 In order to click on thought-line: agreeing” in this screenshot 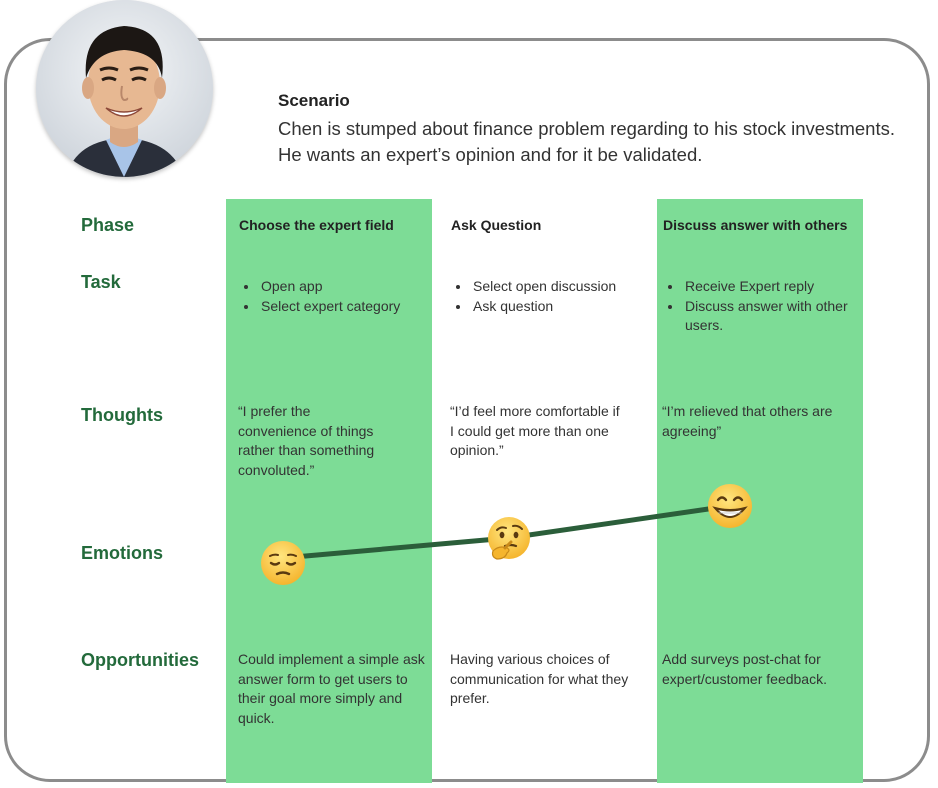, I will do `click(692, 430)`.